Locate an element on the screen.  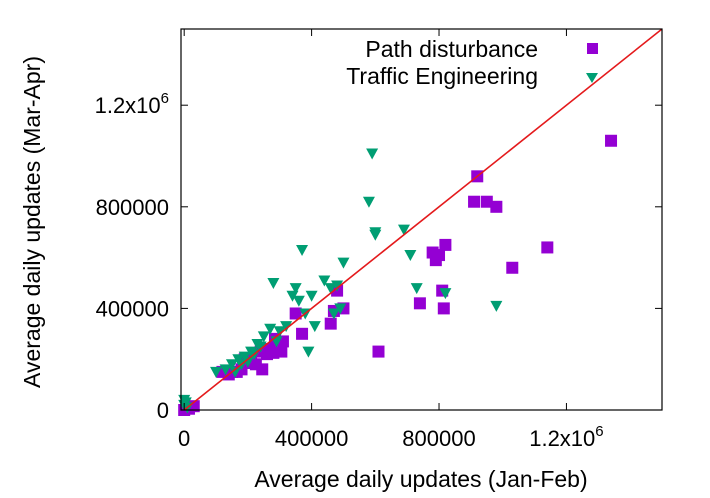
x-tick-label: 400000 is located at coordinates (311, 438).